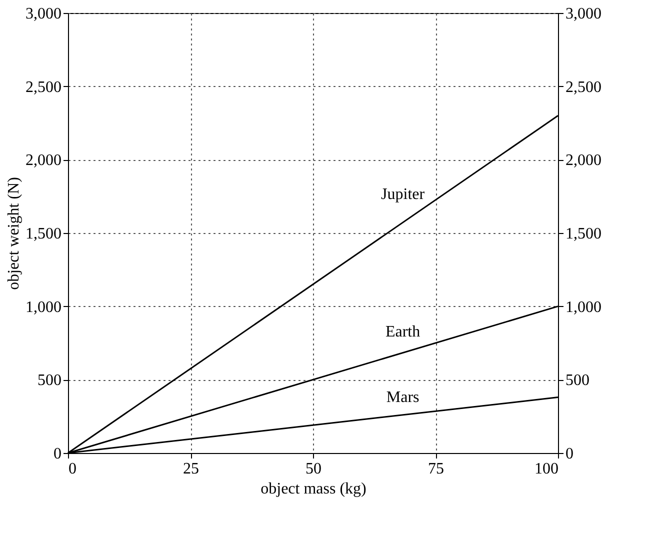  I want to click on y2-tick-label: 0, so click(570, 454).